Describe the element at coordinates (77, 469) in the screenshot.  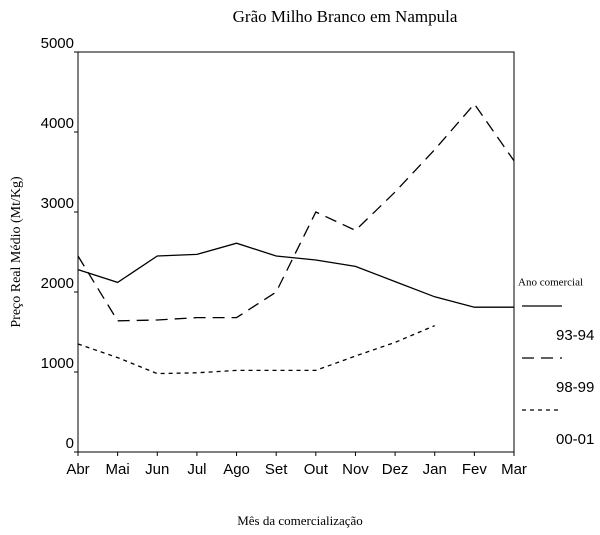
I see `x-tick-label: Abr` at that location.